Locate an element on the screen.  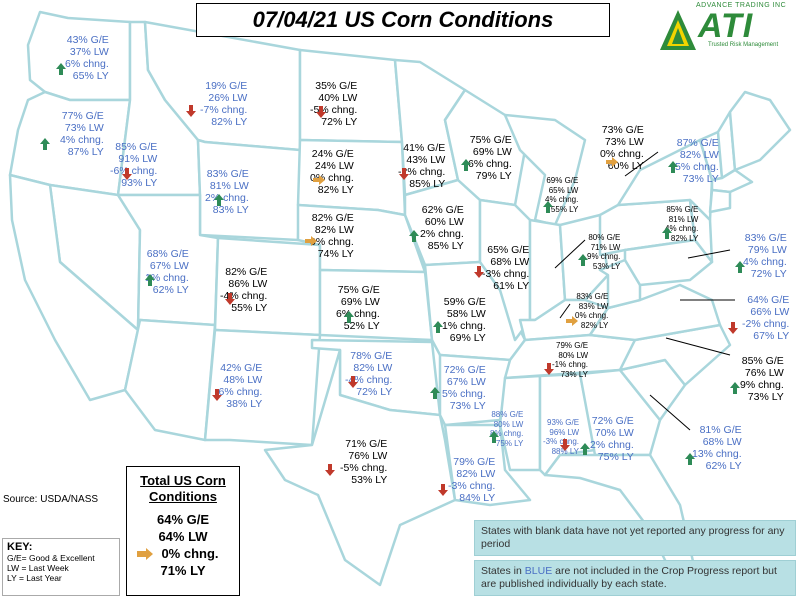
state-label-wi: 75% G/E 69% LW 6% chng. 79% LY is located at coordinates (490, 158).